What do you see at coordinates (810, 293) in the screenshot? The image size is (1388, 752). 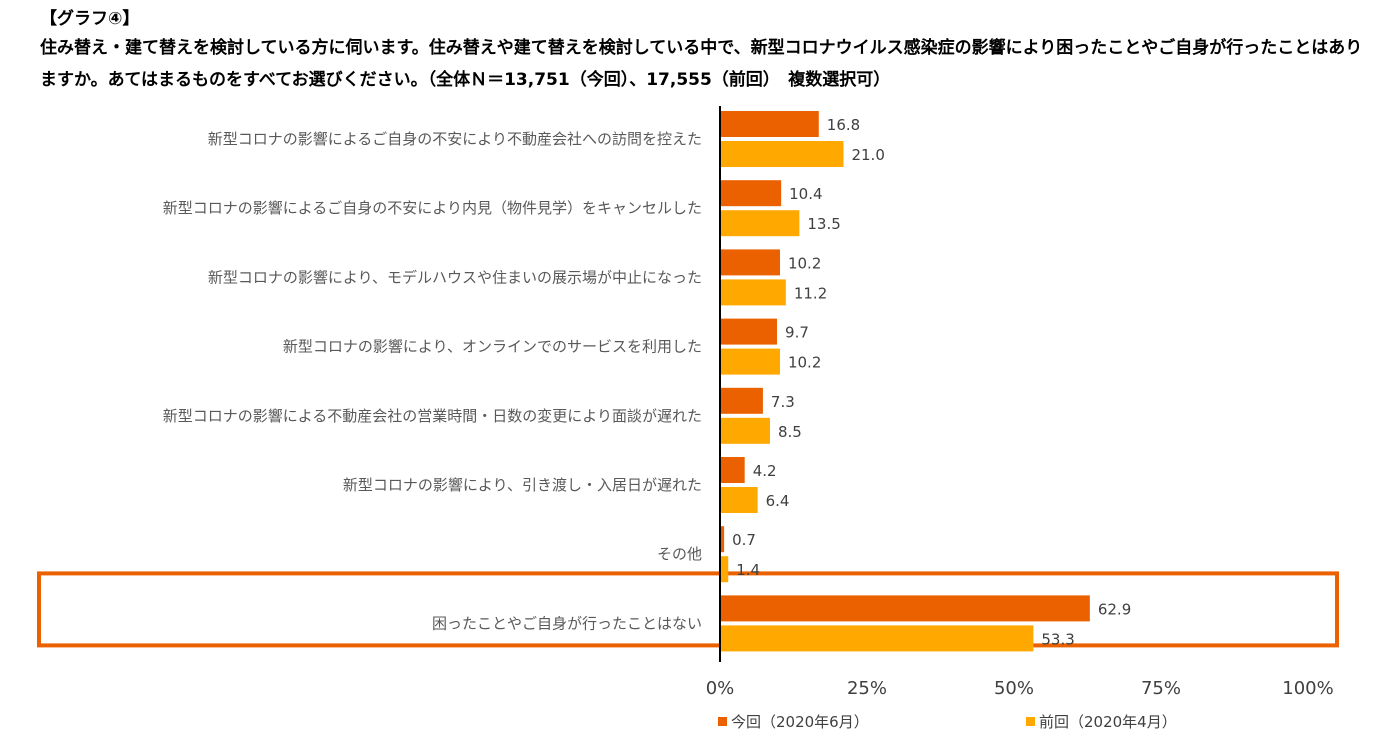 I see `value-label-previous: 11.2` at bounding box center [810, 293].